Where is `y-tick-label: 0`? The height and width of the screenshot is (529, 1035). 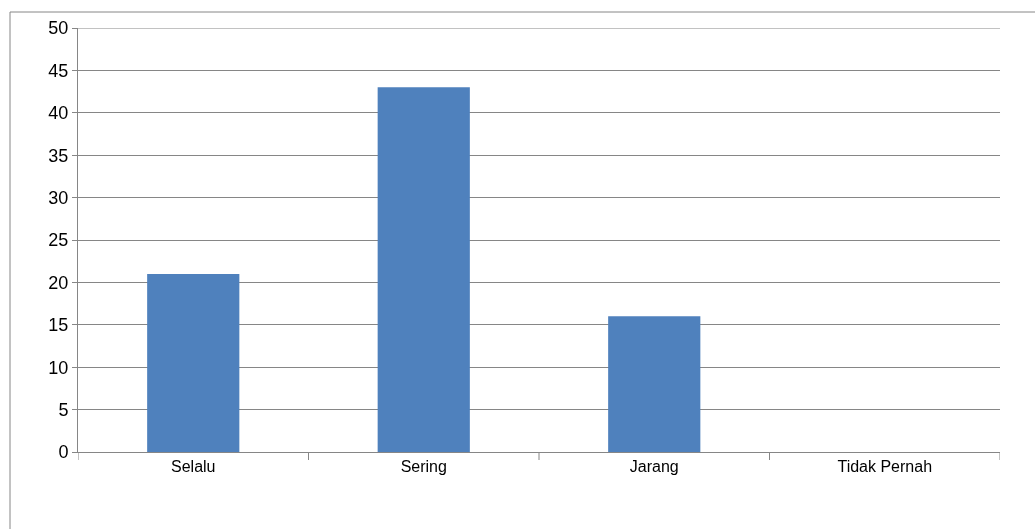
y-tick-label: 0 is located at coordinates (63, 452).